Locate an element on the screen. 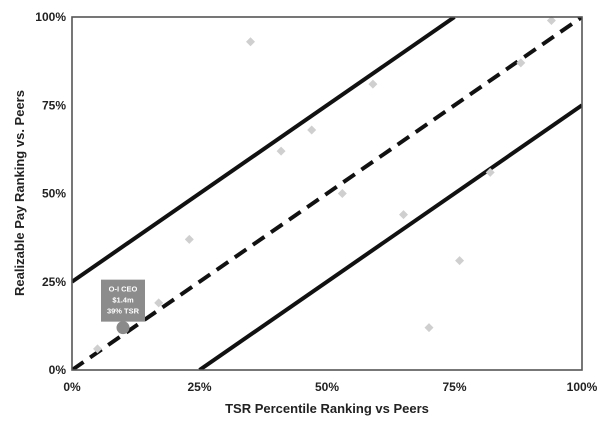 The image size is (609, 422). x-tick-label: 25% is located at coordinates (199, 387).